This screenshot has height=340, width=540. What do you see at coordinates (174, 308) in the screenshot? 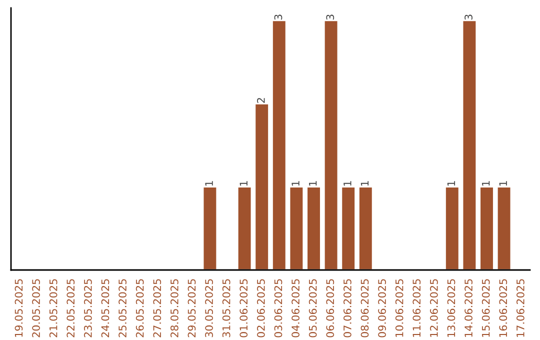
I see `x-tick-label: 28.05.2025` at bounding box center [174, 308].